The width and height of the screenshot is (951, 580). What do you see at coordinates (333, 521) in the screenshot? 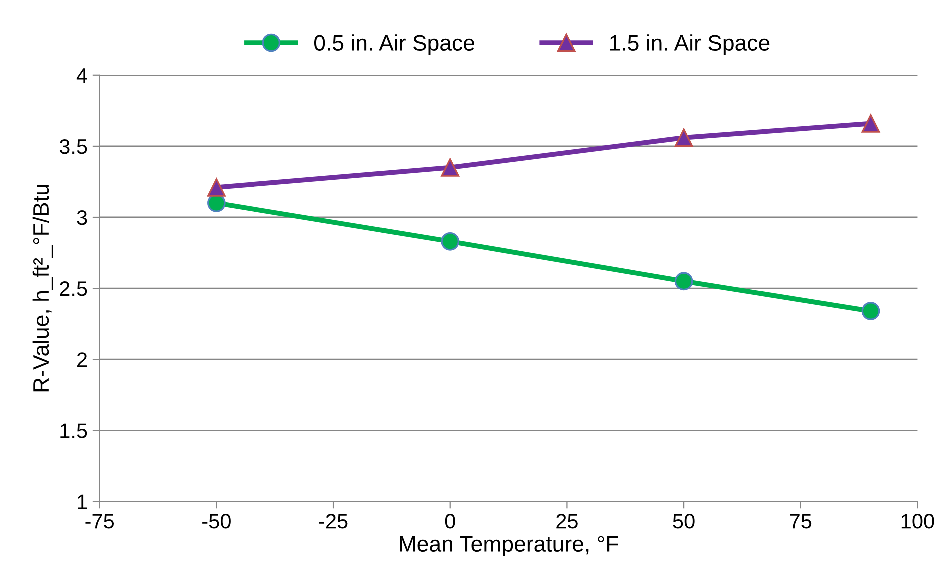
I see `x-tick-label: -25` at bounding box center [333, 521].